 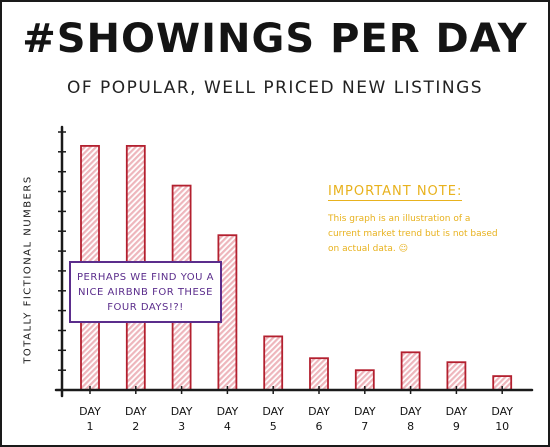 What do you see at coordinates (90, 419) in the screenshot?
I see `x-tick-label-day-1: DAY 1` at bounding box center [90, 419].